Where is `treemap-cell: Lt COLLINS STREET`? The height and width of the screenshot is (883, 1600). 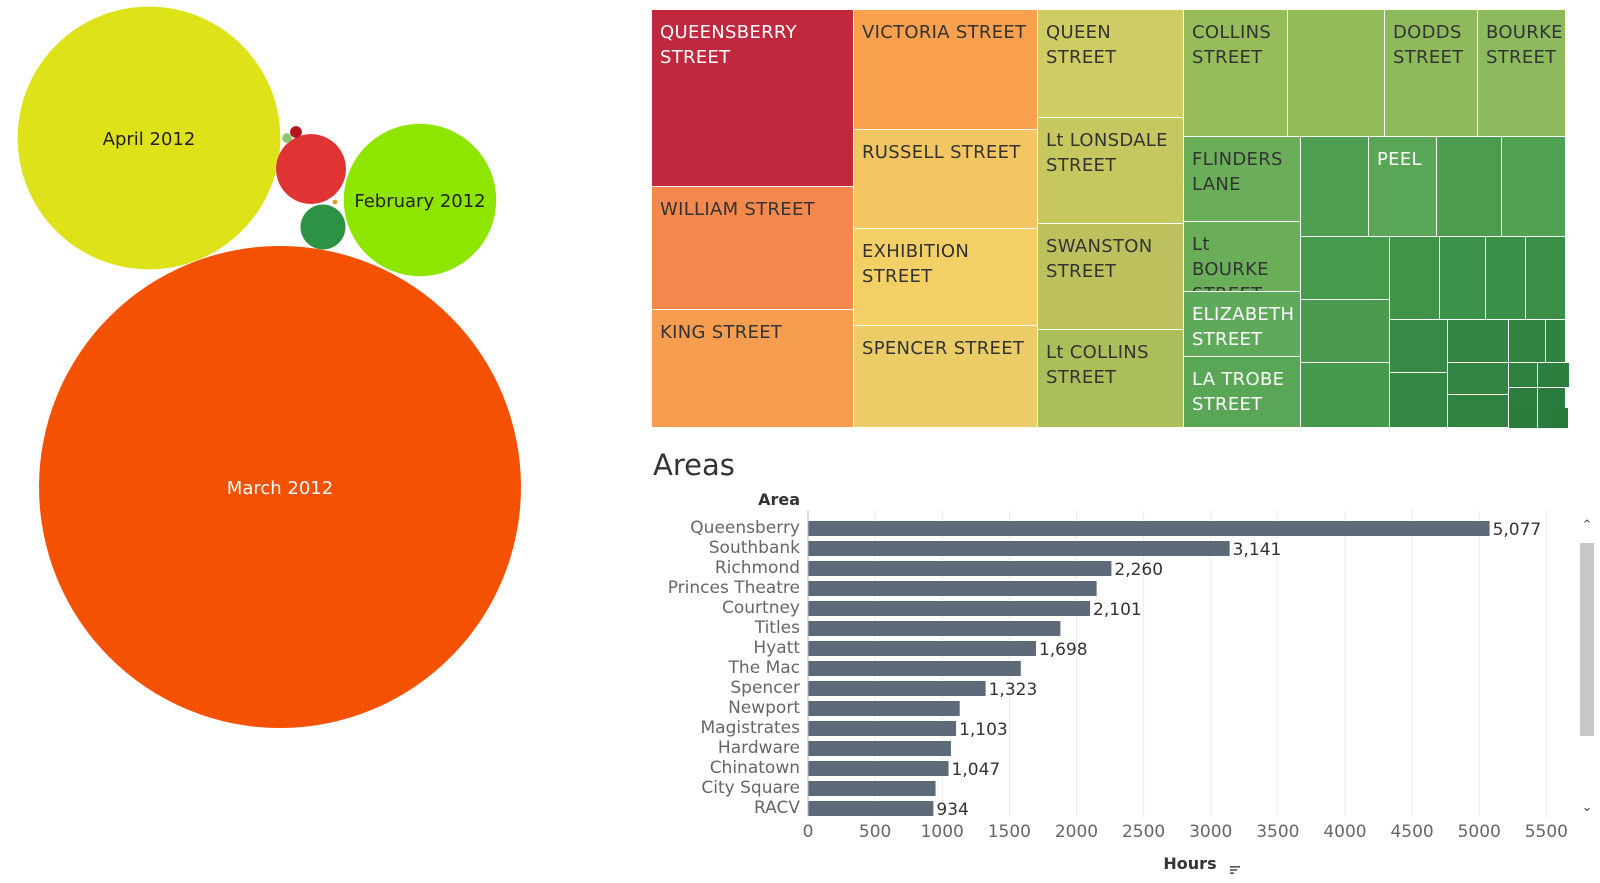 treemap-cell: Lt COLLINS STREET is located at coordinates (1111, 379).